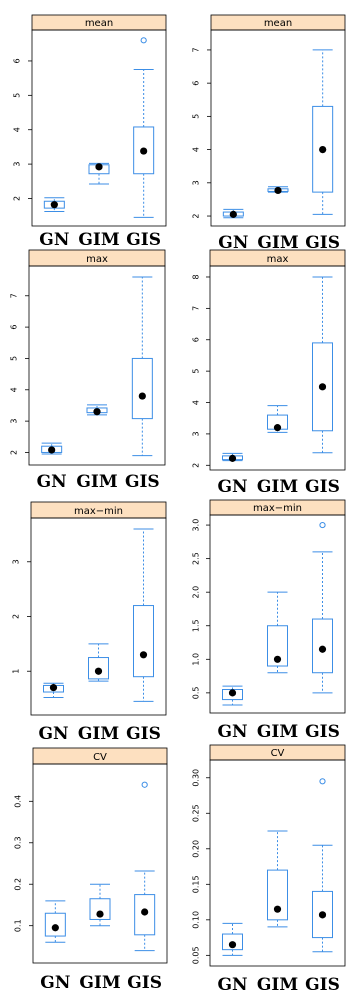 Image resolution: width=349 pixels, height=998 pixels. Describe the element at coordinates (196, 778) in the screenshot. I see `y-tick-label: 0.30` at that location.